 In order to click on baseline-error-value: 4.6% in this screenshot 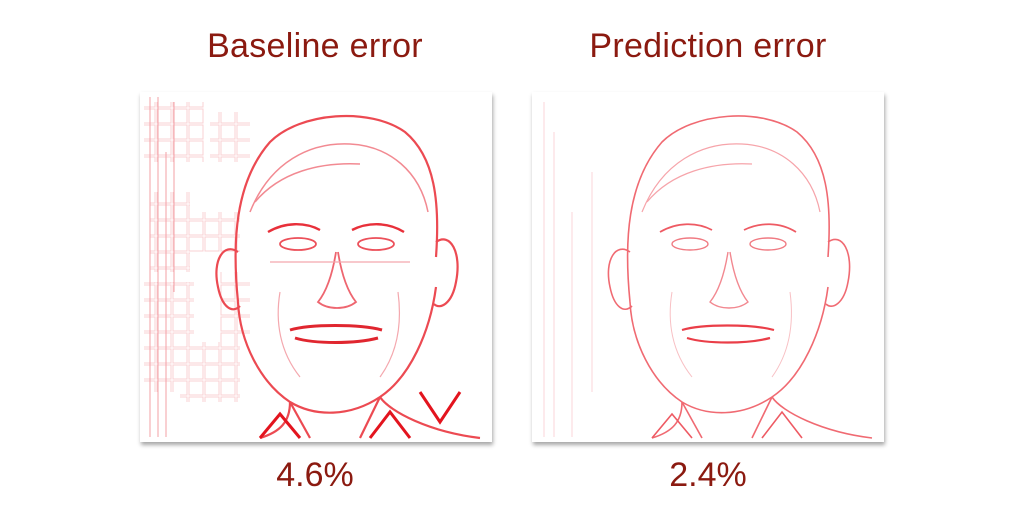, I will do `click(315, 475)`.